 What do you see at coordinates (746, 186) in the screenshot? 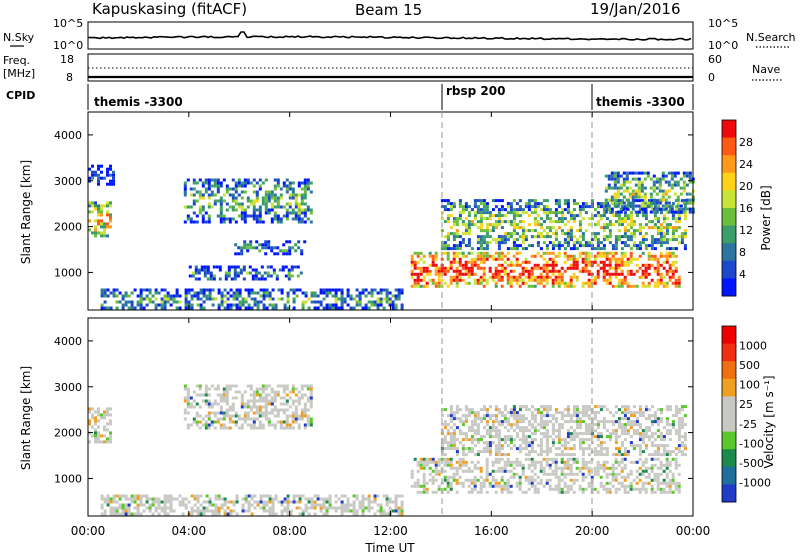
I see `colorbar-tick-label: 20` at bounding box center [746, 186].